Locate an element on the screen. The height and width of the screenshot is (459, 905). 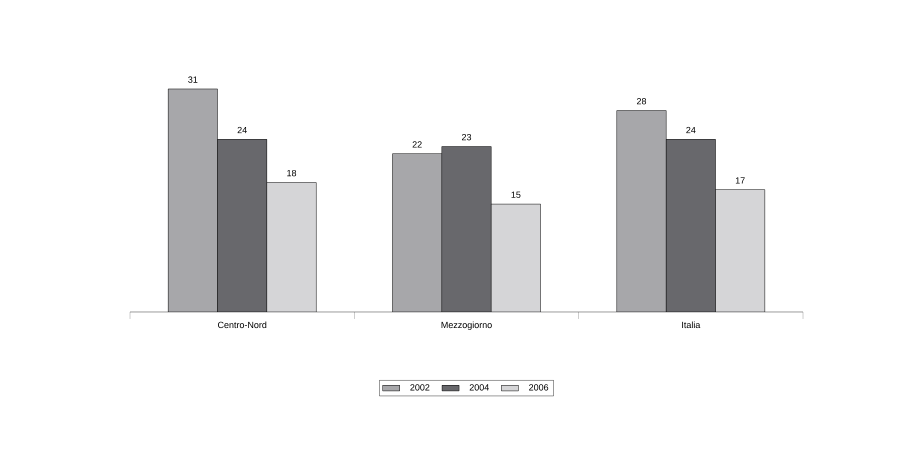
x-tick-label: Centro-Nord is located at coordinates (242, 325).